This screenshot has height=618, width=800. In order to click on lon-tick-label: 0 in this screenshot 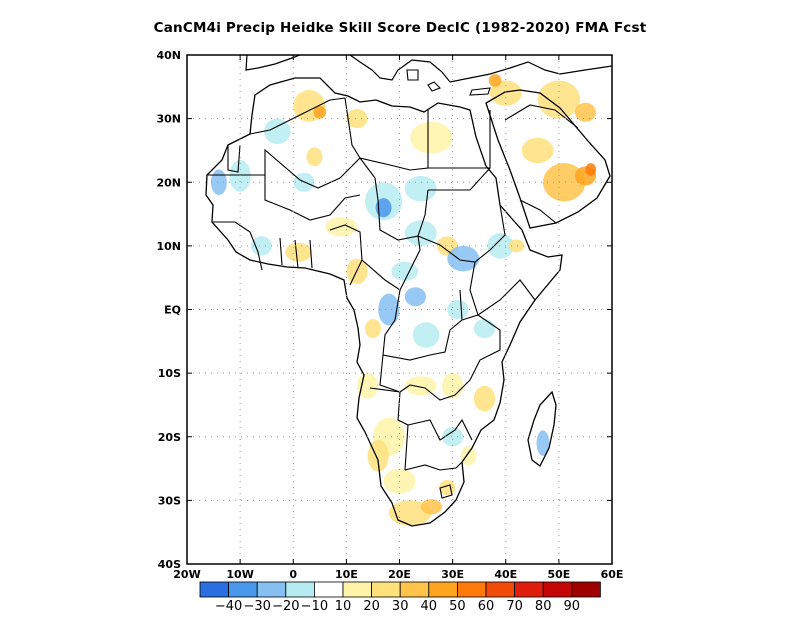, I will do `click(293, 574)`.